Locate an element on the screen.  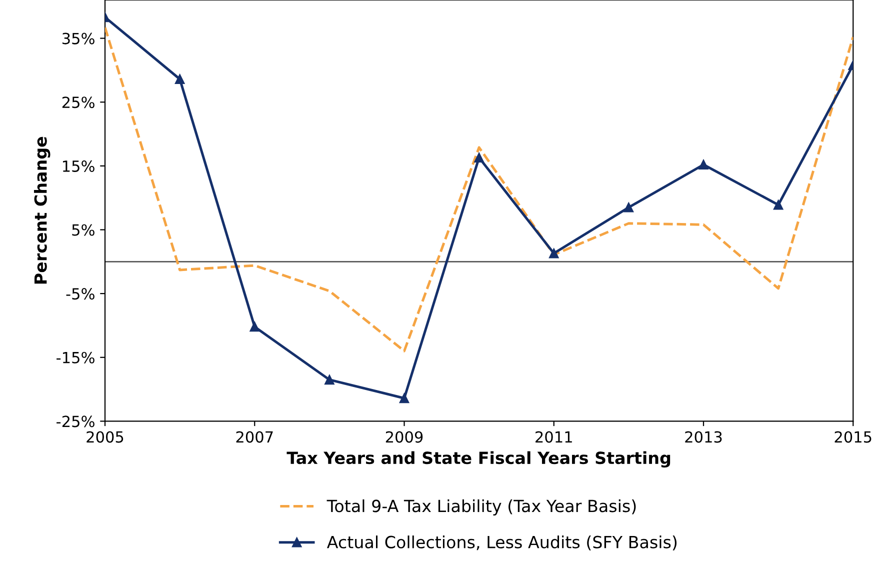
y-tick-label: 15% is located at coordinates (78, 166).